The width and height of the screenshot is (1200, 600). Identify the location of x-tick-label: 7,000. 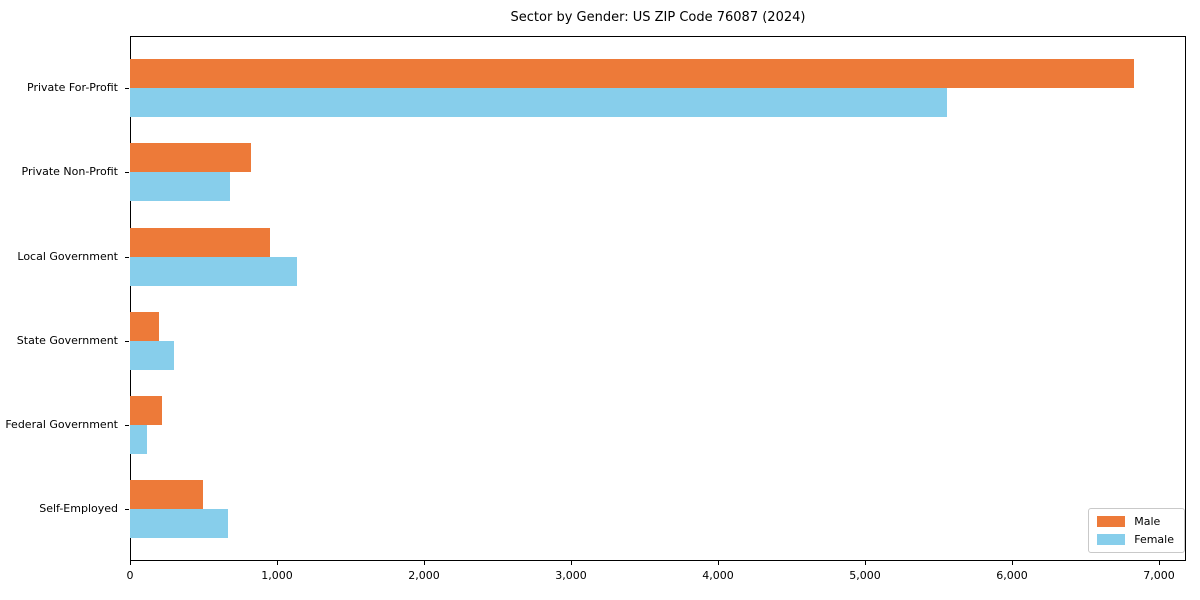
(1159, 575).